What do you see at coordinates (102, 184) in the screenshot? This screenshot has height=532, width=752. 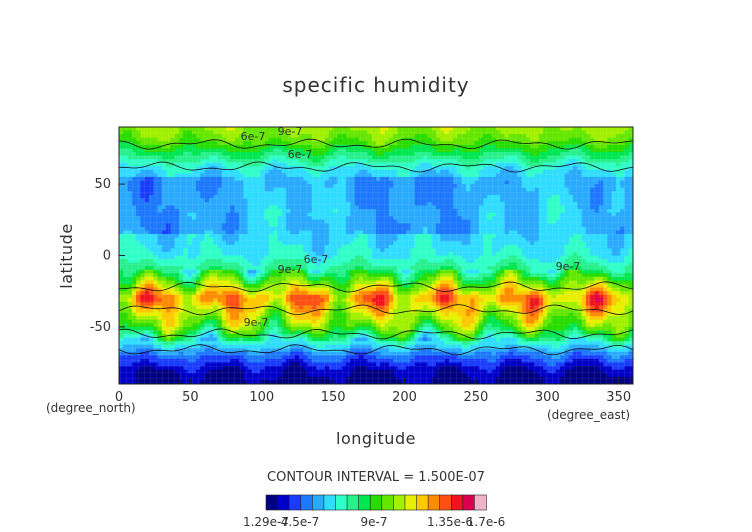 I see `y-tick-label: 50` at bounding box center [102, 184].